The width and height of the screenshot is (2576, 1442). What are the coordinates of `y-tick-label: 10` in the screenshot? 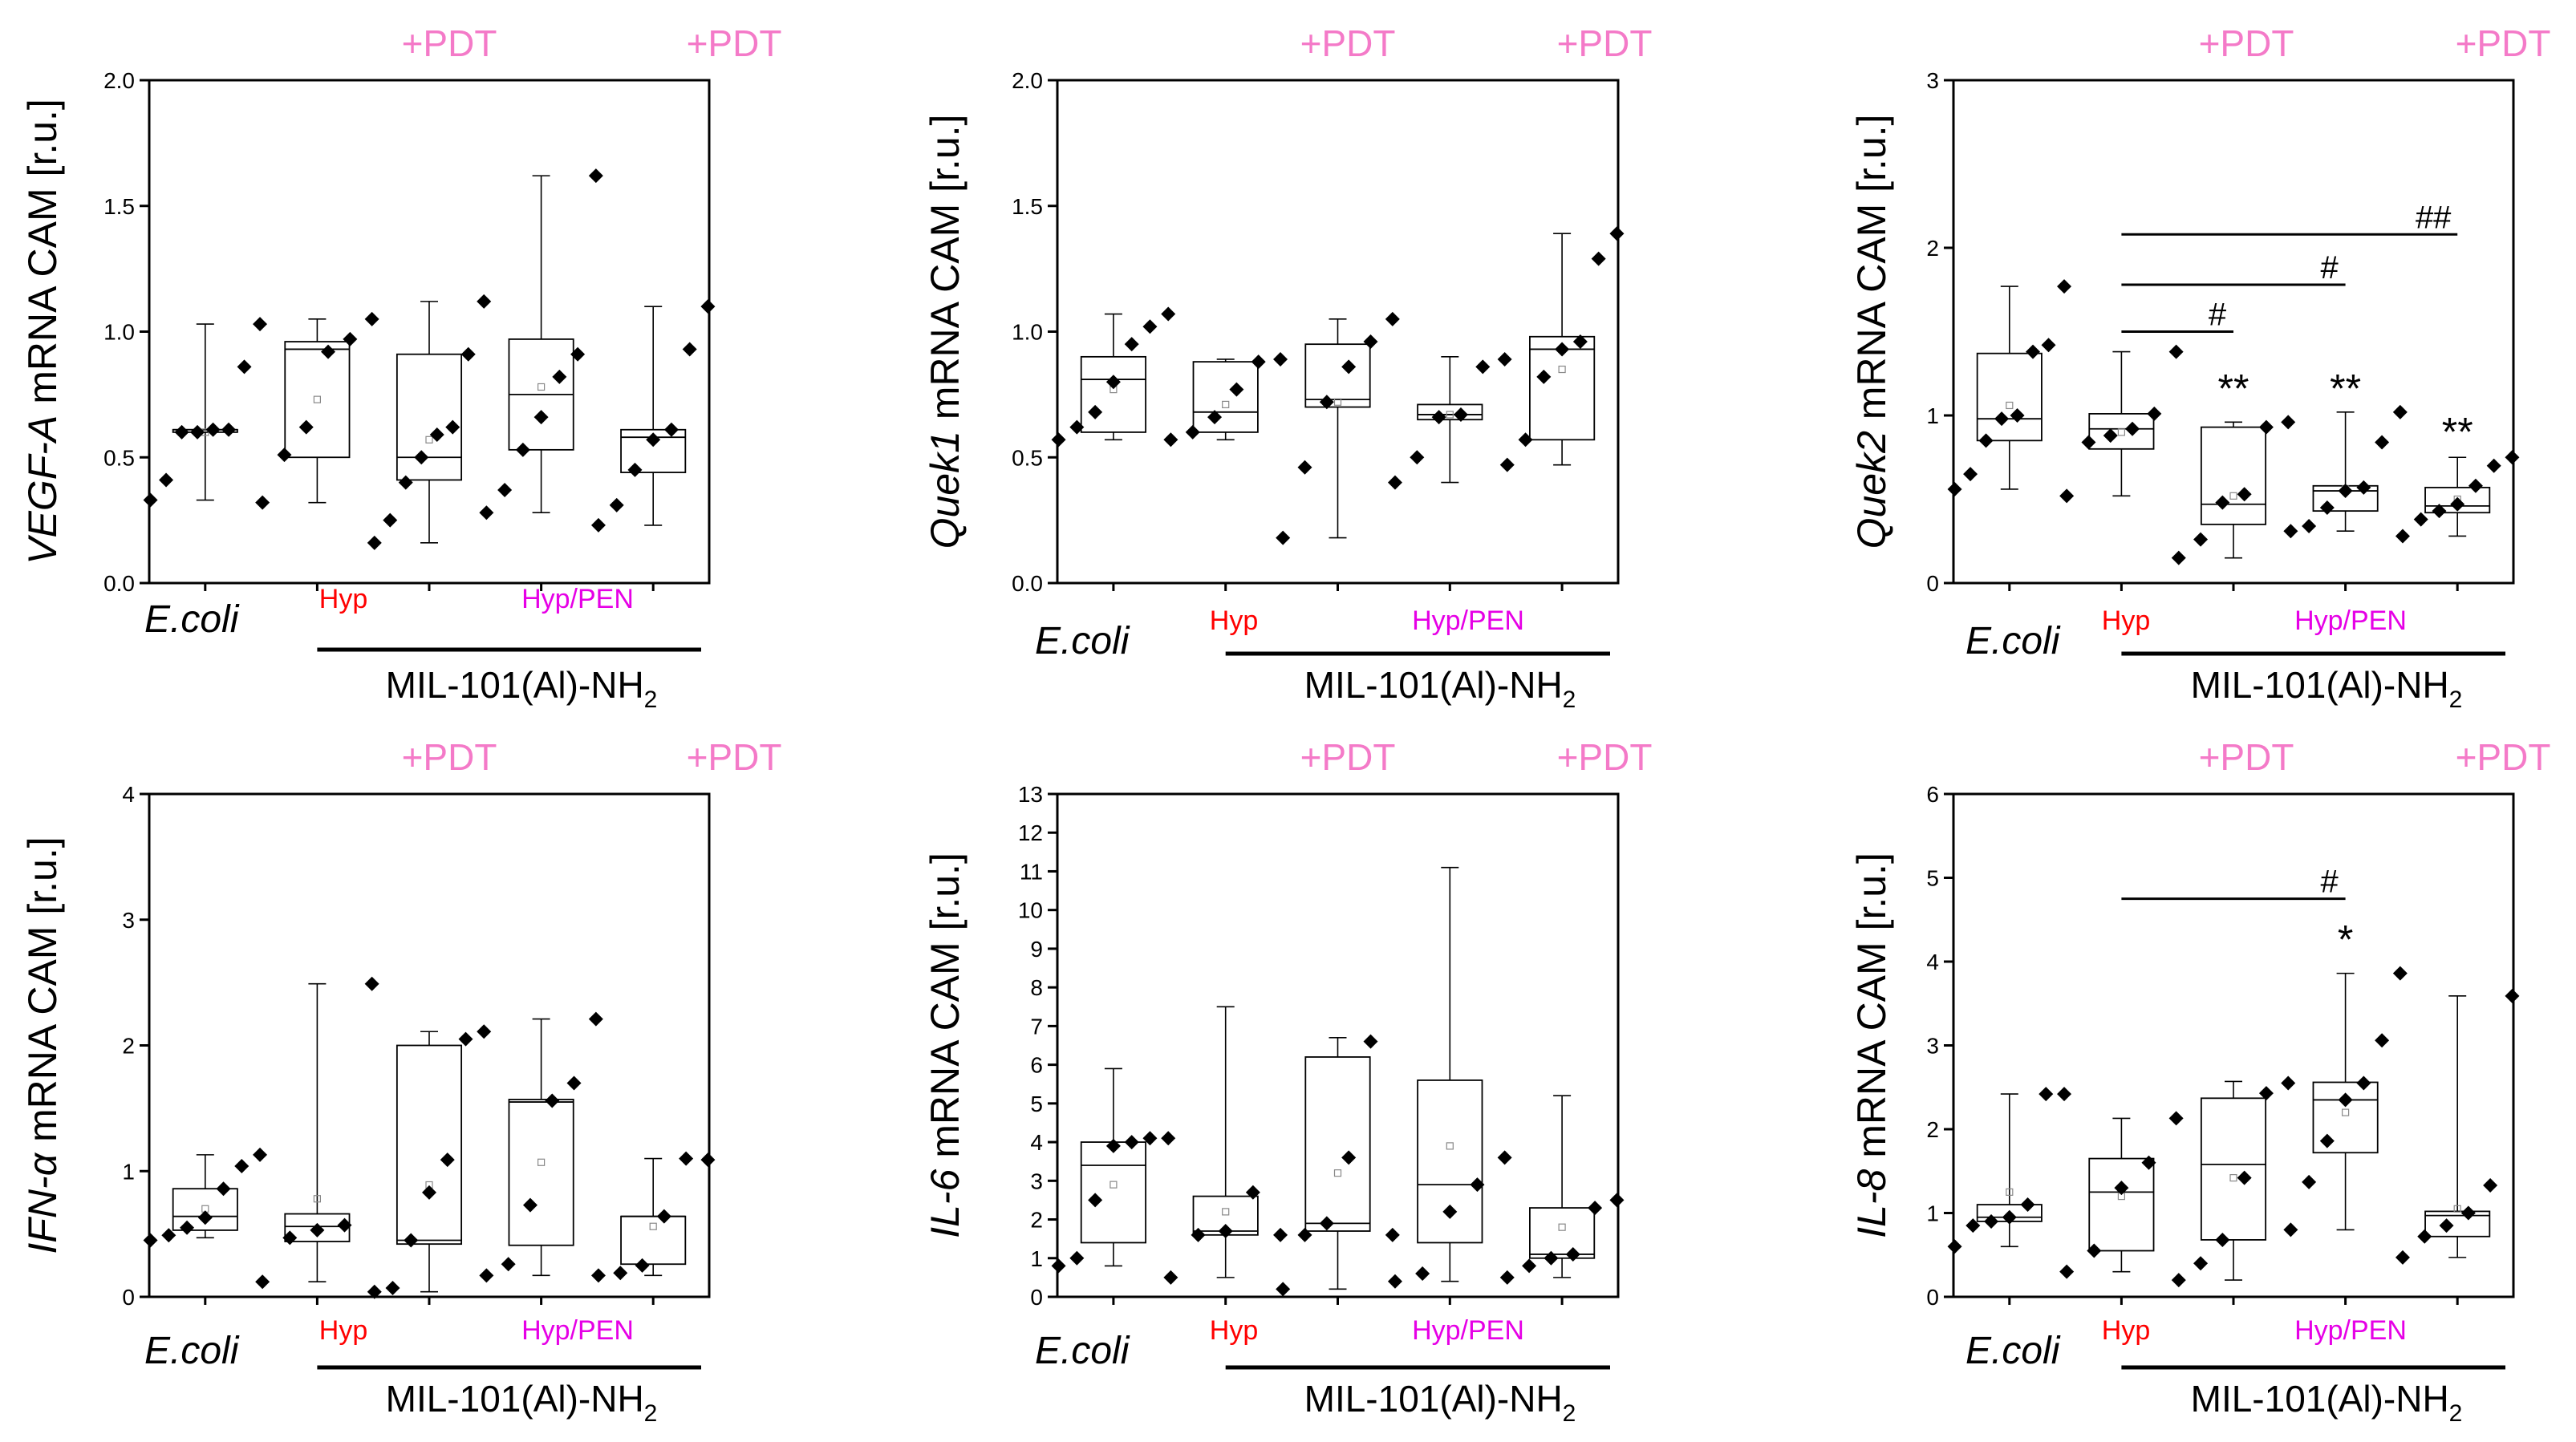 It's located at (1030, 910).